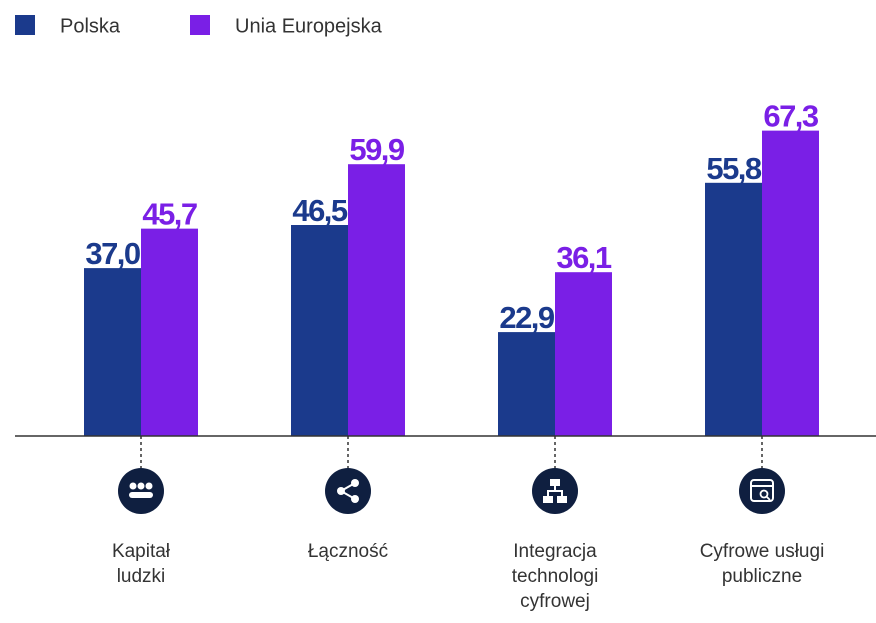 This screenshot has width=876, height=623. I want to click on value-label: 45,7, so click(169, 214).